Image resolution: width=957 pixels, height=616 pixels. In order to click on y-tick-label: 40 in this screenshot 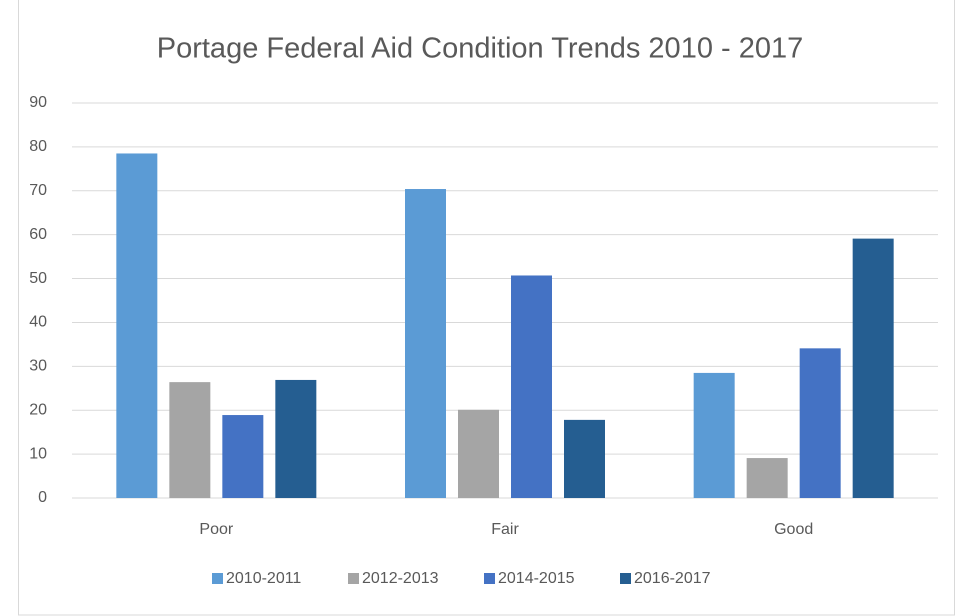, I will do `click(38, 322)`.